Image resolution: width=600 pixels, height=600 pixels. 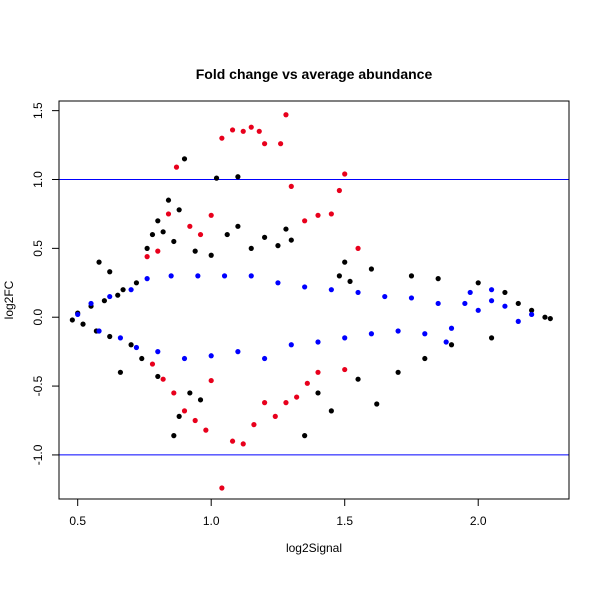 I want to click on x-tick-label-3: 2.0, so click(x=478, y=521).